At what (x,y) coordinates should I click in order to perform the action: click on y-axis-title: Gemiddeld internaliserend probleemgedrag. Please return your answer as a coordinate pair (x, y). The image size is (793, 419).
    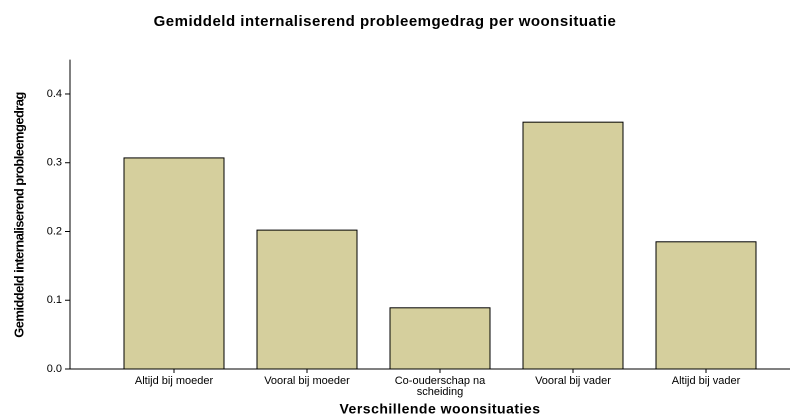
    Looking at the image, I should click on (18, 215).